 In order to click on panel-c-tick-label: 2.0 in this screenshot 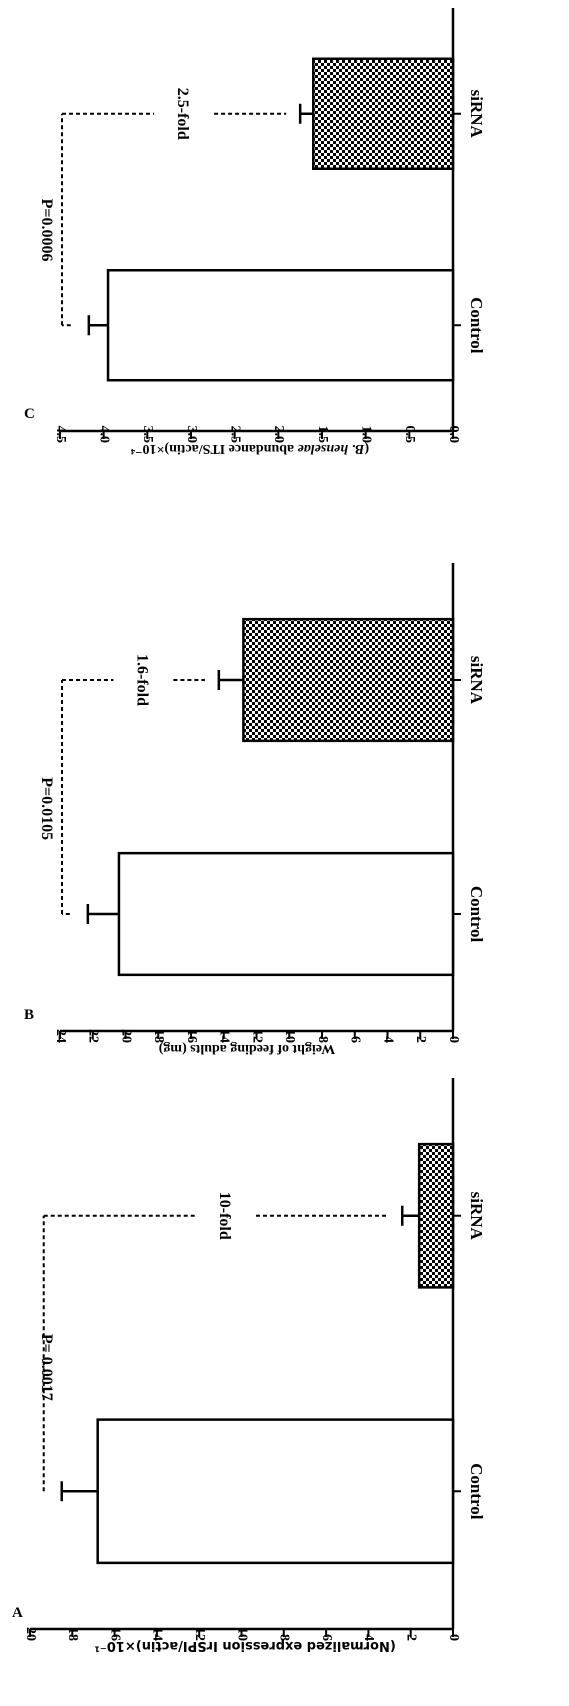, I will do `click(278, 435)`.